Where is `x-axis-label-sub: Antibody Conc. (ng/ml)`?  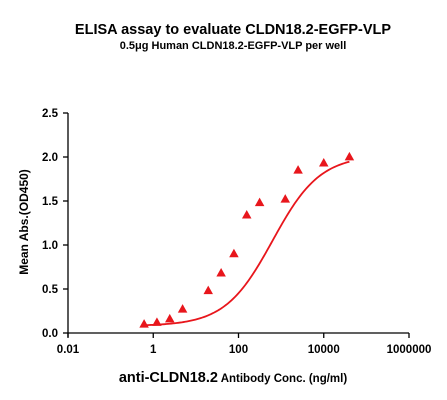 x-axis-label-sub: Antibody Conc. (ng/ml) is located at coordinates (282, 379).